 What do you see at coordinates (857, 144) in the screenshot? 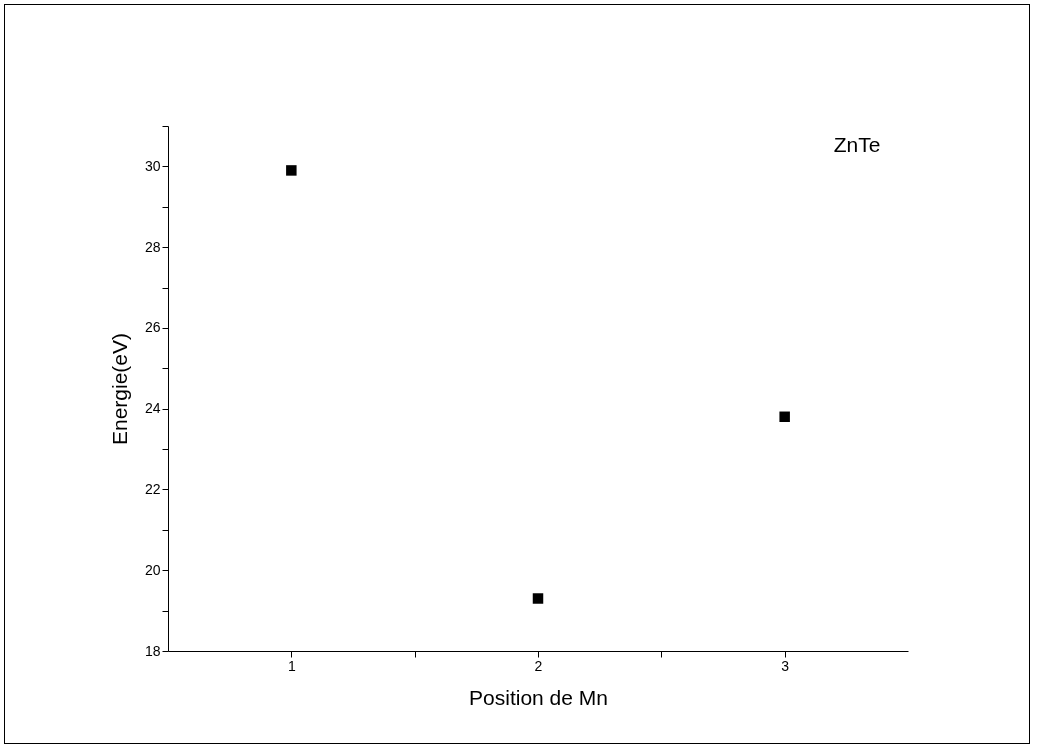
I see `annotation: ZnTe` at bounding box center [857, 144].